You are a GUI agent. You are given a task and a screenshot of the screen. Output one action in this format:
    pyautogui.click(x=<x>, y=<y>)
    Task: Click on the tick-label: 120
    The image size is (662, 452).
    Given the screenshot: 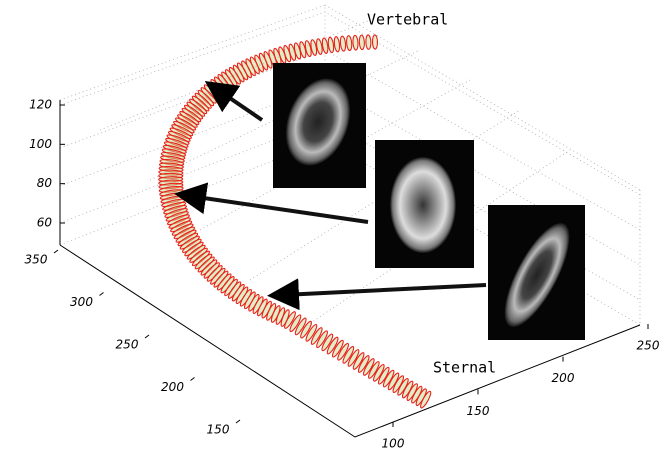 What is the action you would take?
    pyautogui.click(x=40, y=105)
    